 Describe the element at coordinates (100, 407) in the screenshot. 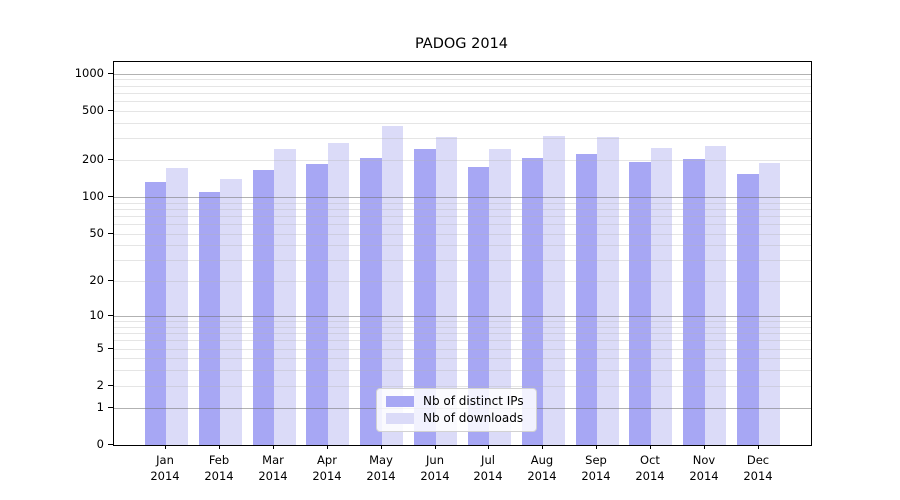

I see `y-tick-label-1: 1` at that location.